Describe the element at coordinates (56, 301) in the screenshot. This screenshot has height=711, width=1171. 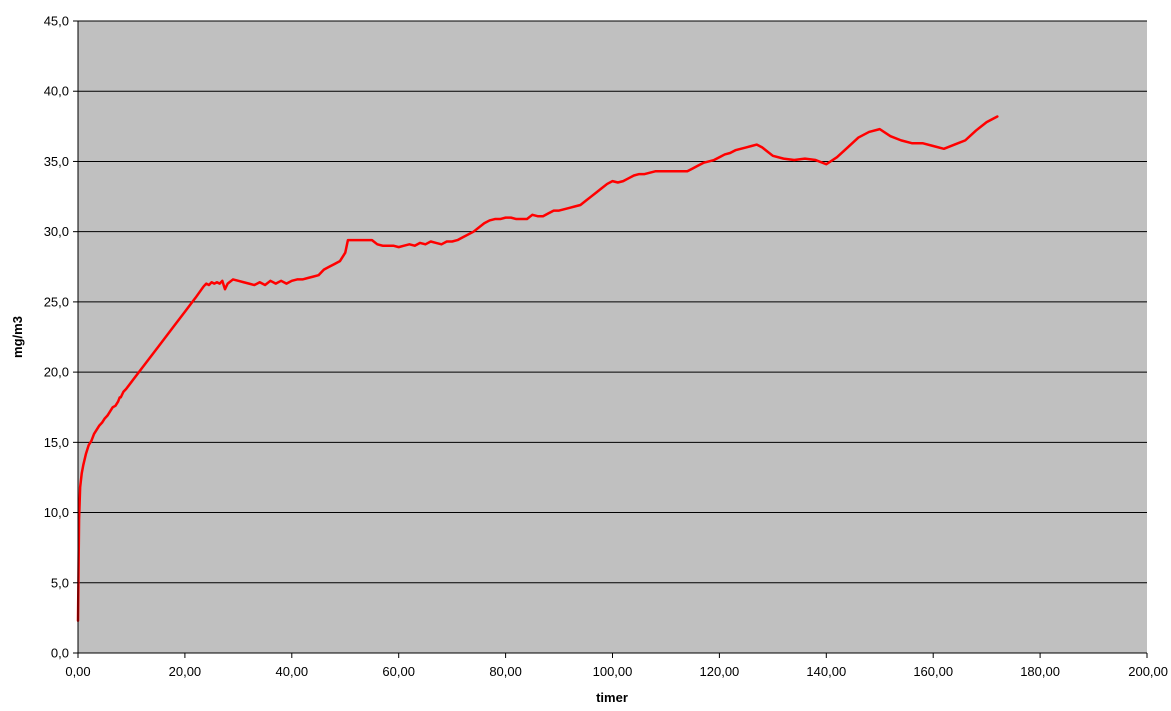
I see `y-tick-label: 25,0` at that location.